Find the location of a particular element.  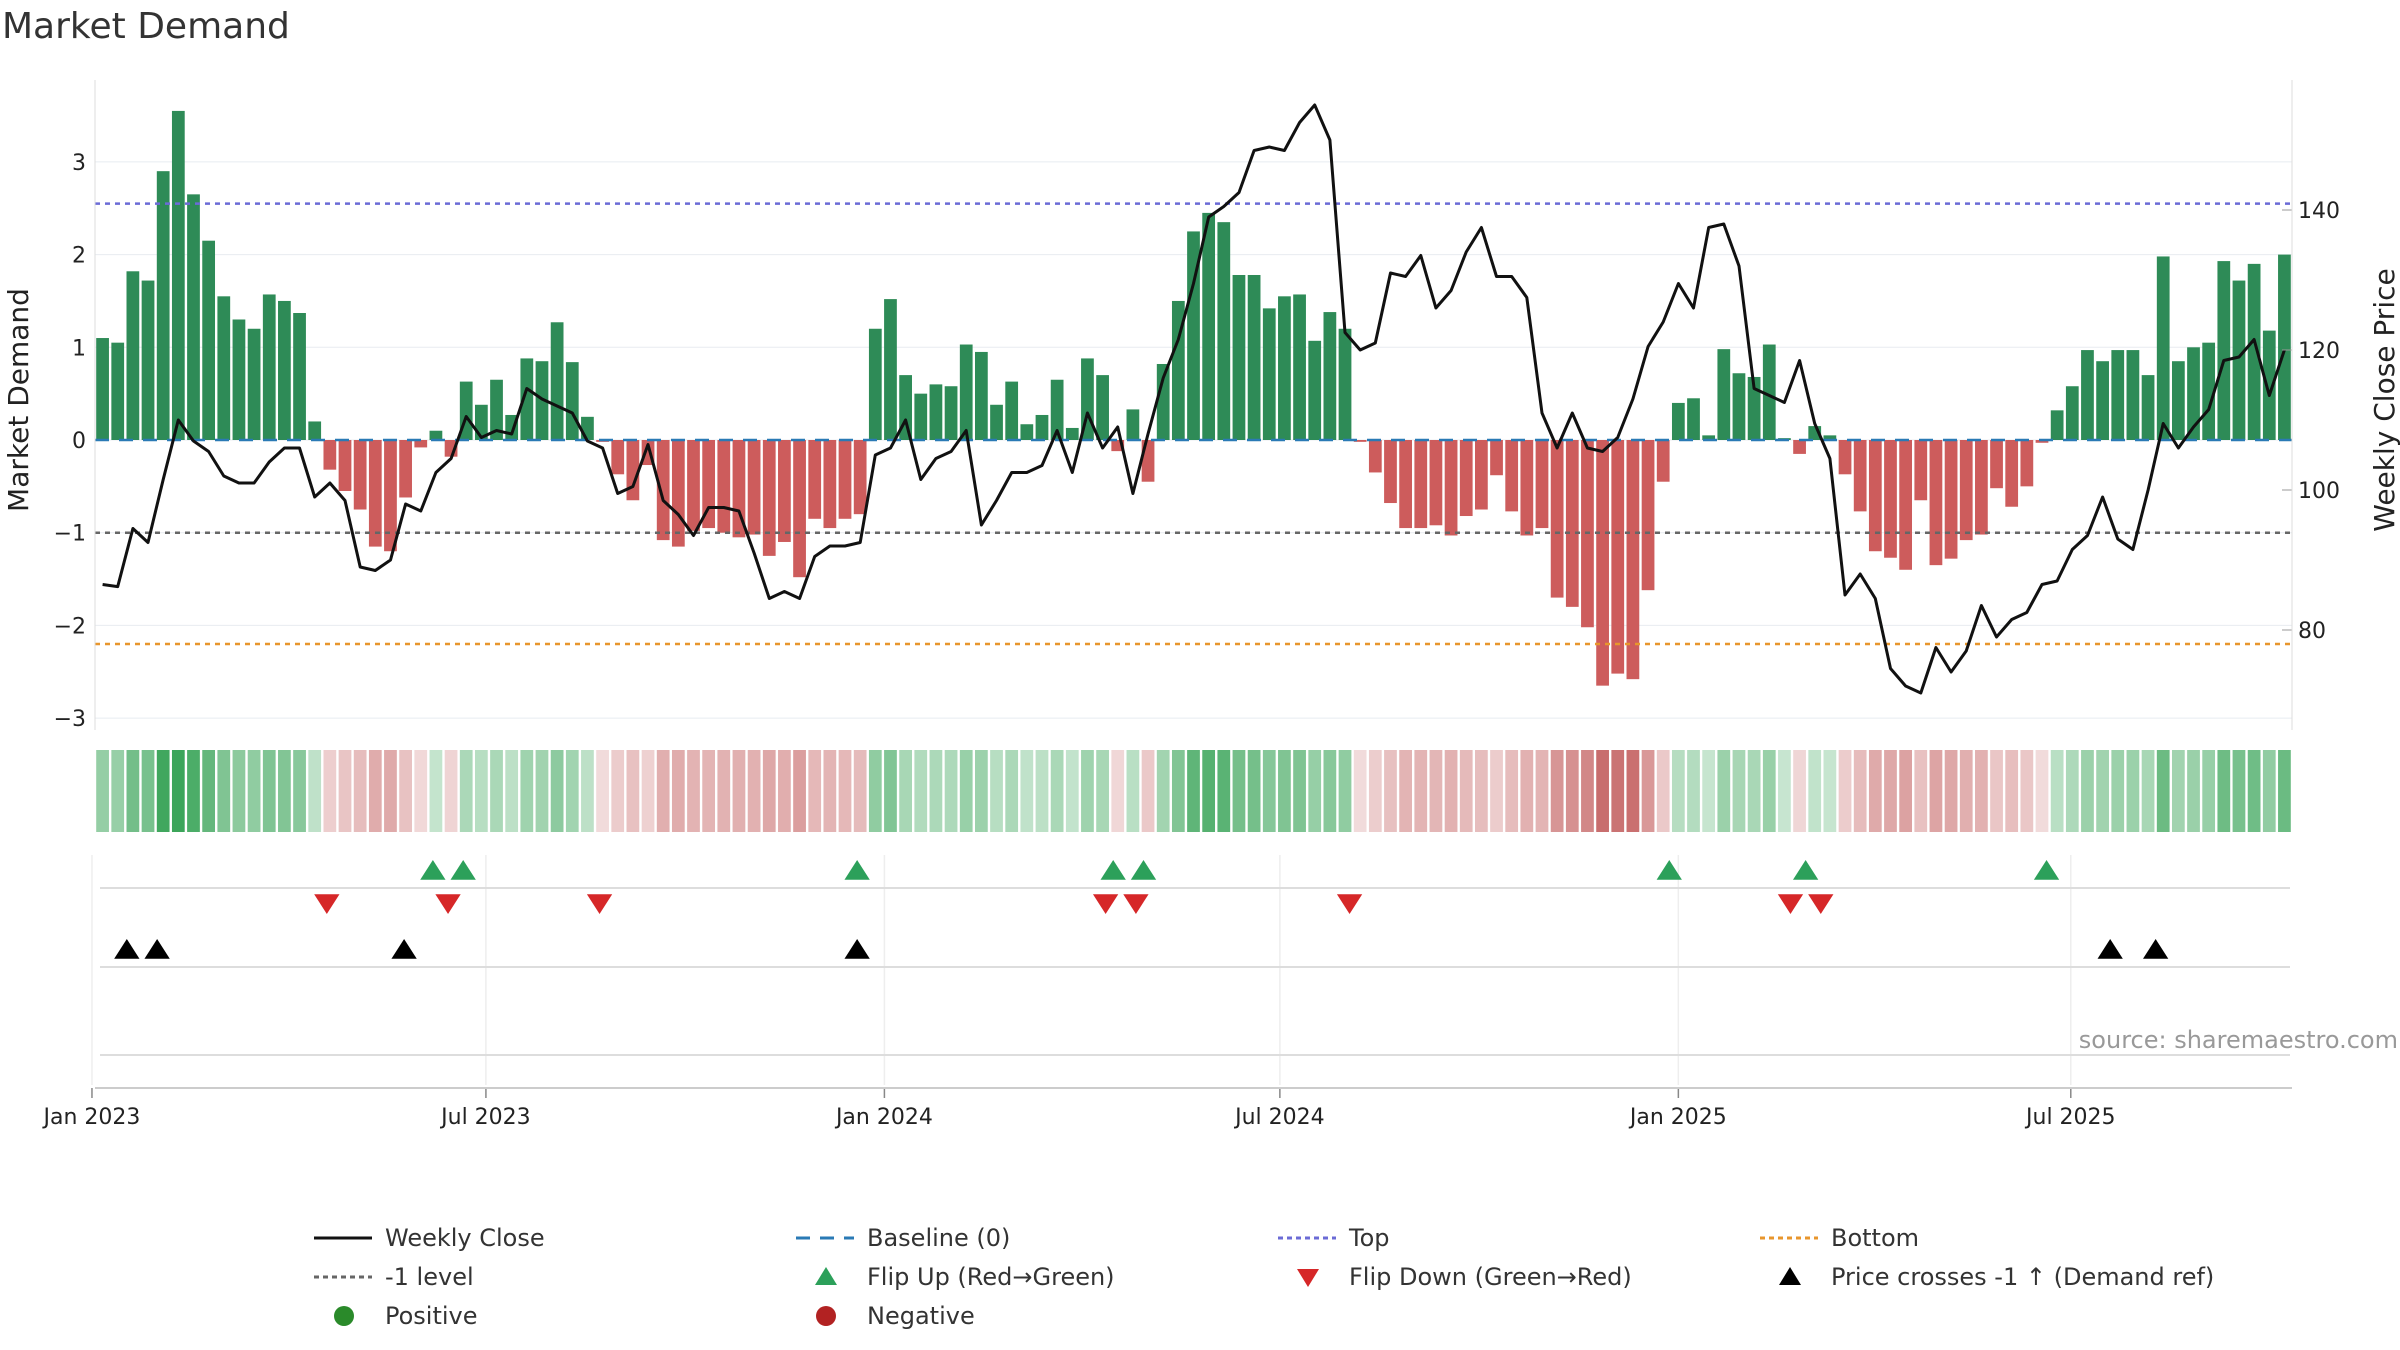

legend-item: Flip Up (Red→Green) is located at coordinates (965, 1277).